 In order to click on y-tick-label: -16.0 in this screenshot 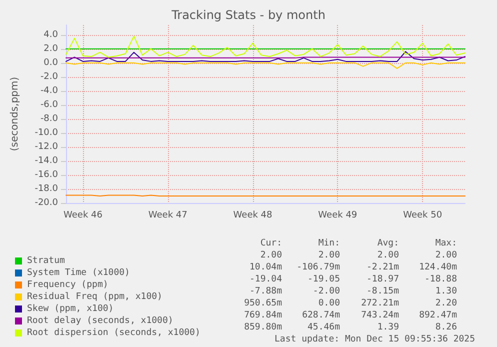, I will do `click(46, 175)`.